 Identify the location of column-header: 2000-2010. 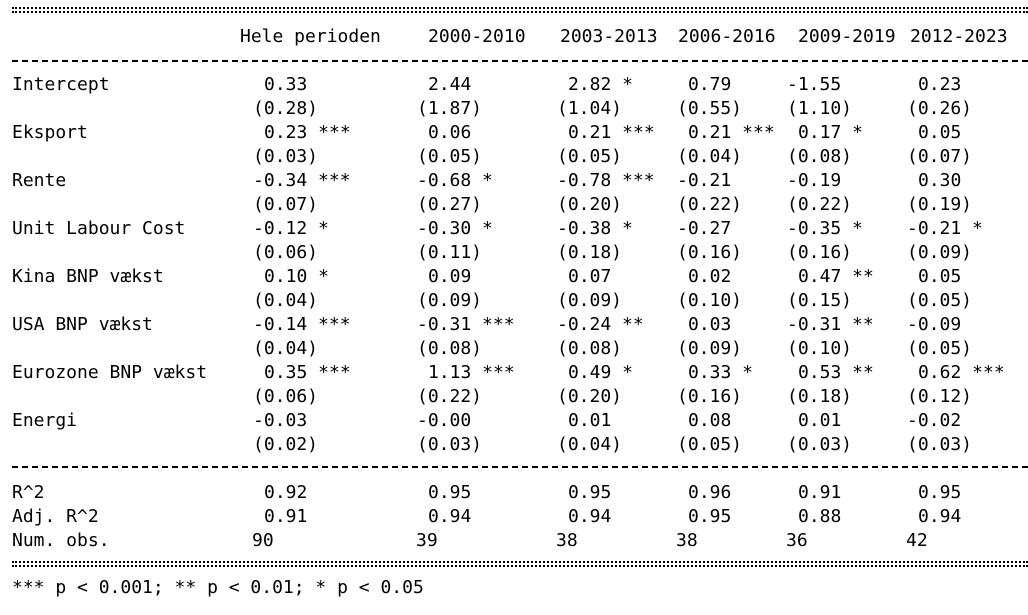
(477, 36).